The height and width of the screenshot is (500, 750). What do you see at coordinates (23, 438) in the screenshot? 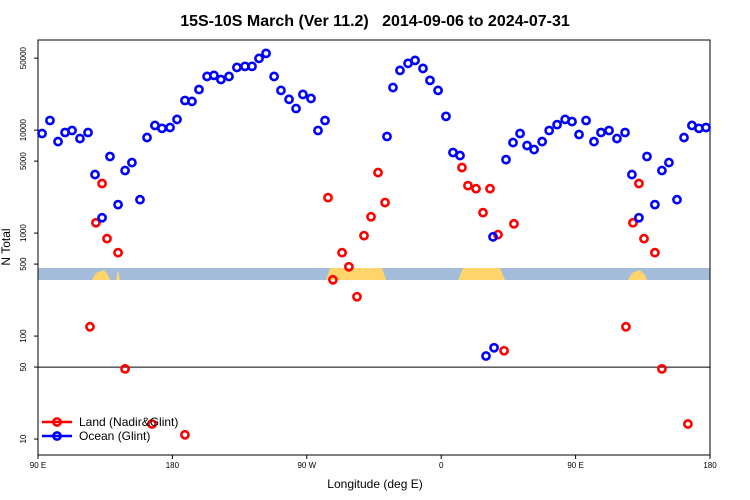
I see `y-tick-label: 10` at bounding box center [23, 438].